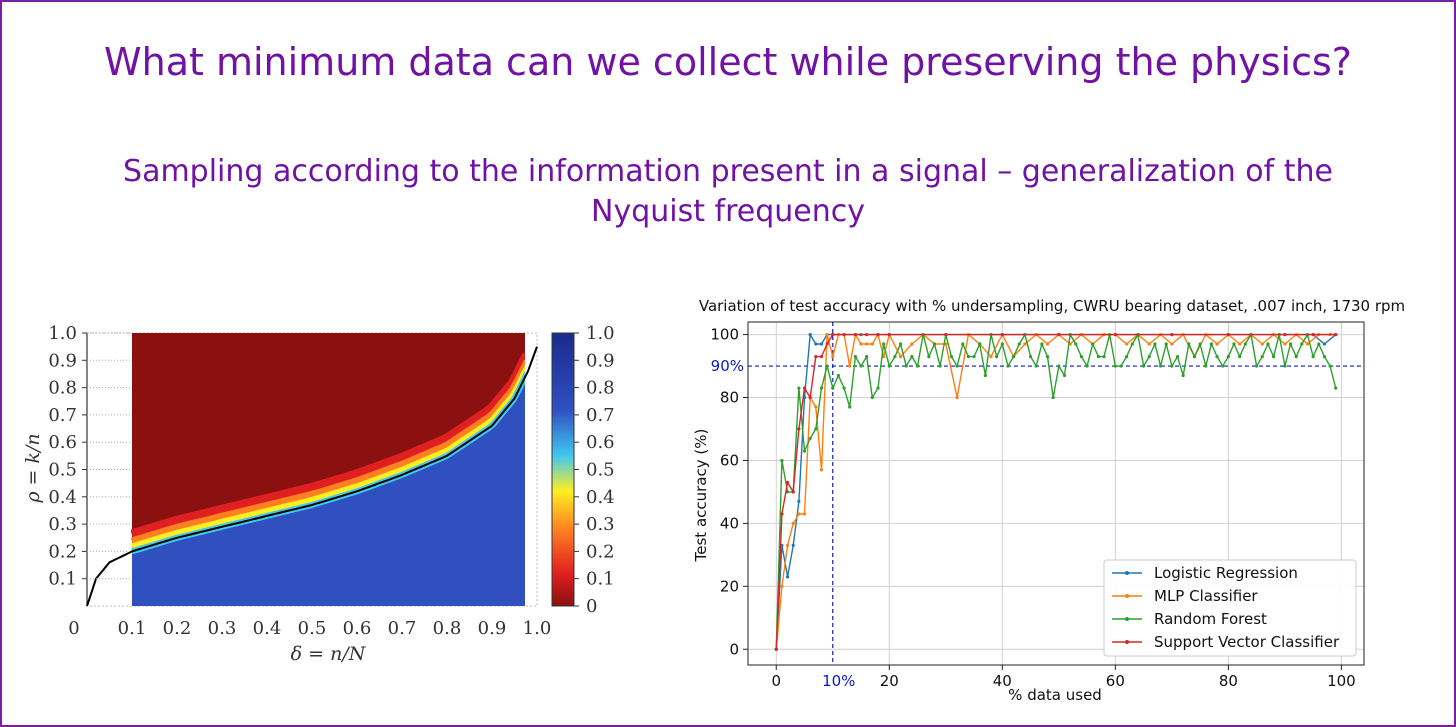 The width and height of the screenshot is (1456, 727). What do you see at coordinates (600, 333) in the screenshot?
I see `phase-colorbar-tick-label: 1.0` at bounding box center [600, 333].